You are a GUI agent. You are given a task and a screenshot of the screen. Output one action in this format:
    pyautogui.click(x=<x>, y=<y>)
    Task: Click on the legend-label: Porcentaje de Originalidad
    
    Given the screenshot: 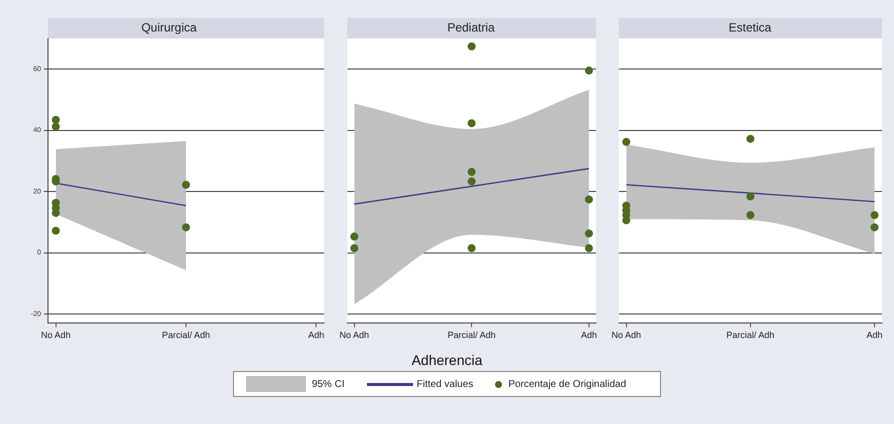 What is the action you would take?
    pyautogui.click(x=567, y=384)
    